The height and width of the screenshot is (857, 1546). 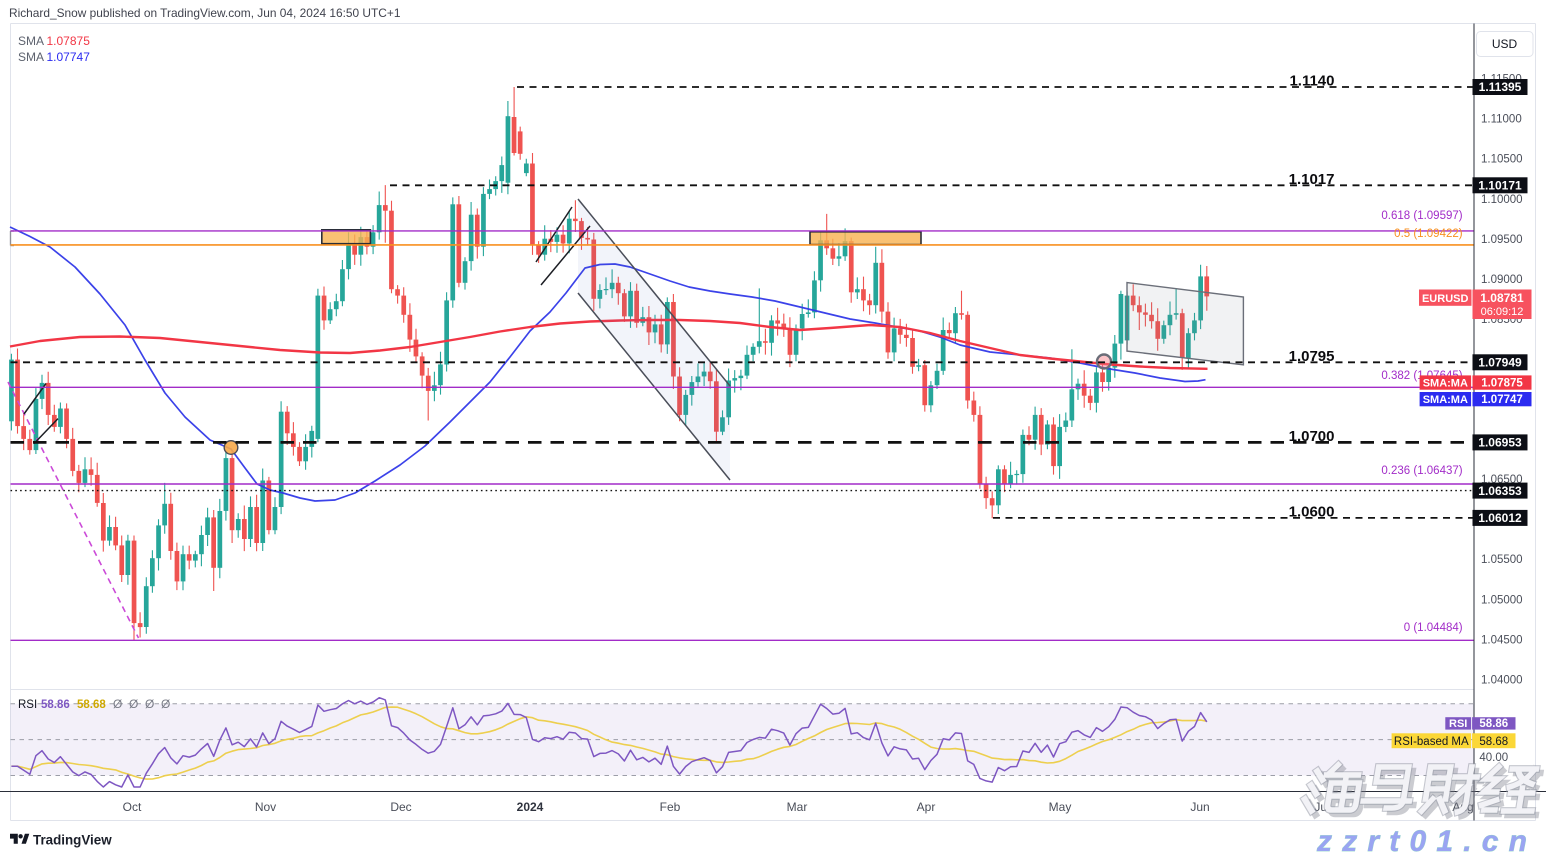 What do you see at coordinates (1493, 758) in the screenshot?
I see `svg-text: 40.00` at bounding box center [1493, 758].